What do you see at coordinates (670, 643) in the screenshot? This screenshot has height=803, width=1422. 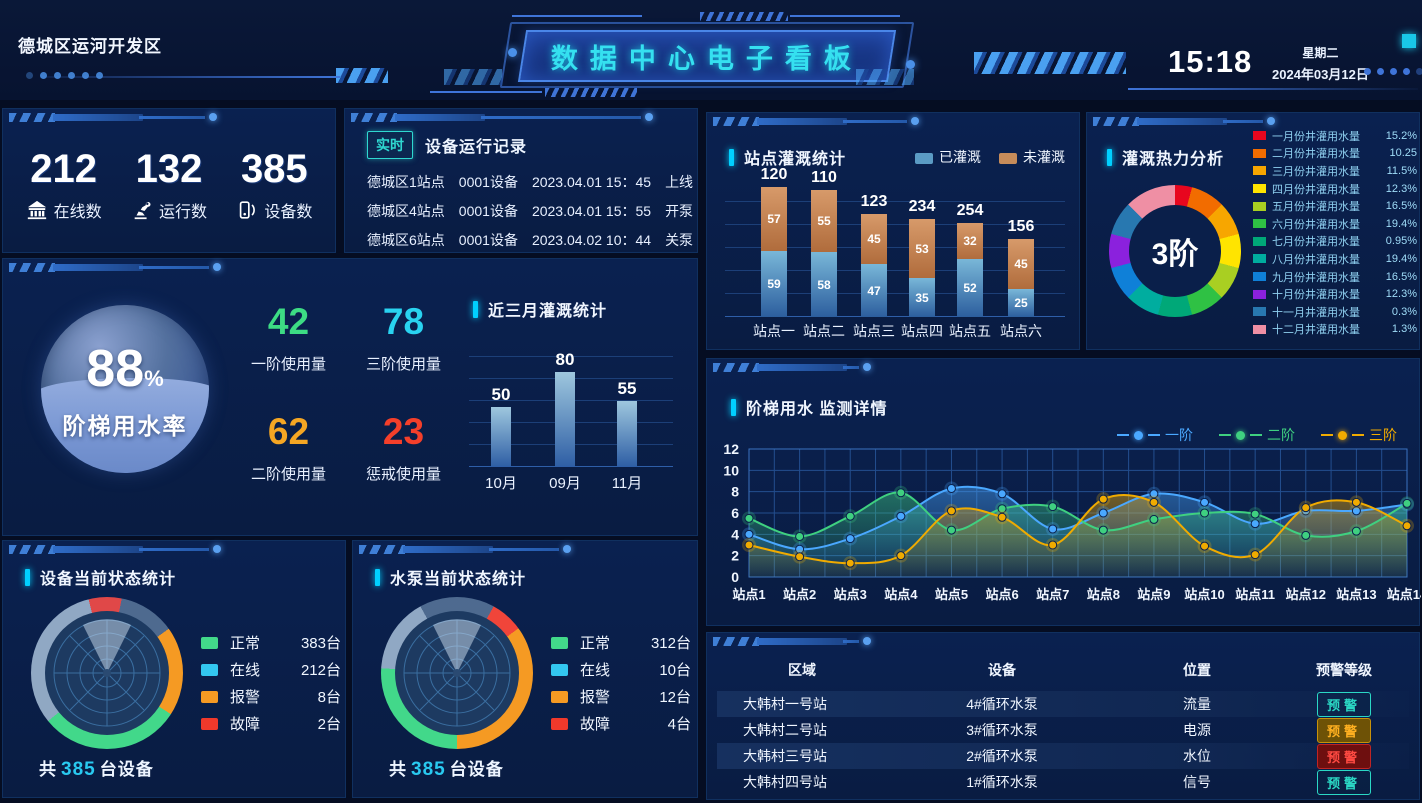 I see `legend-value: 312台` at bounding box center [670, 643].